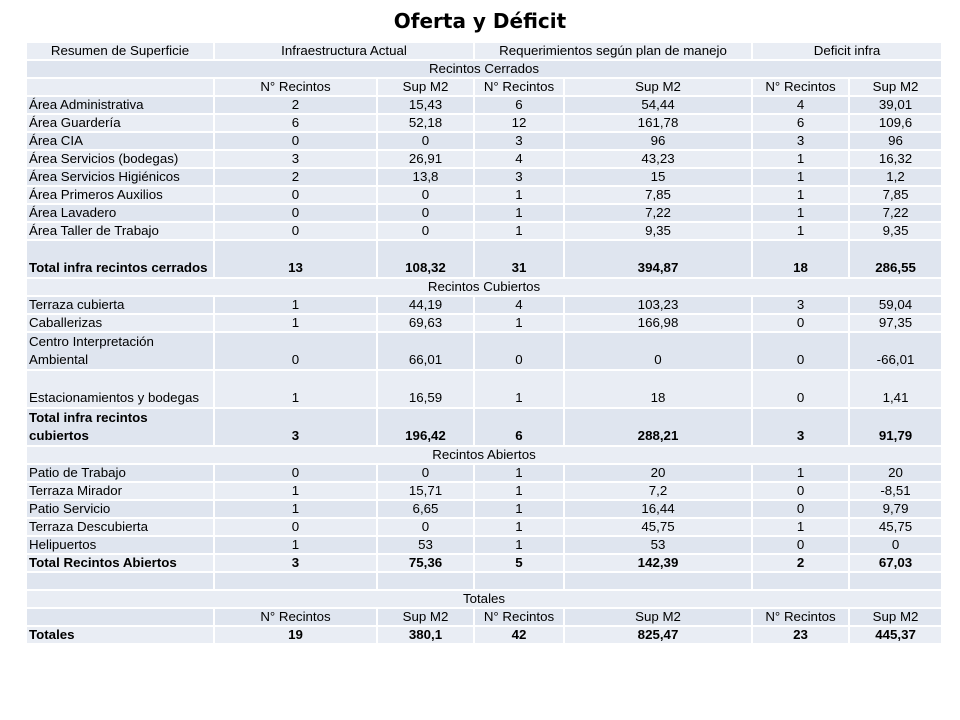  I want to click on table-cell: 13, so click(295, 259).